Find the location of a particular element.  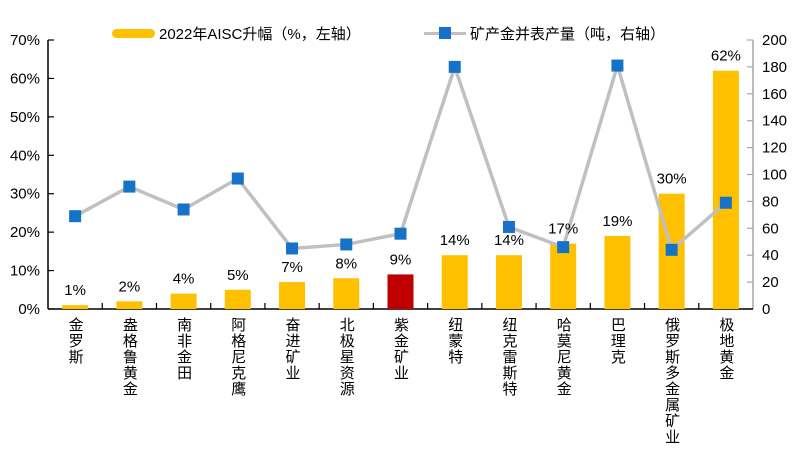

left-axis-tick-label: 0% is located at coordinates (29, 309).